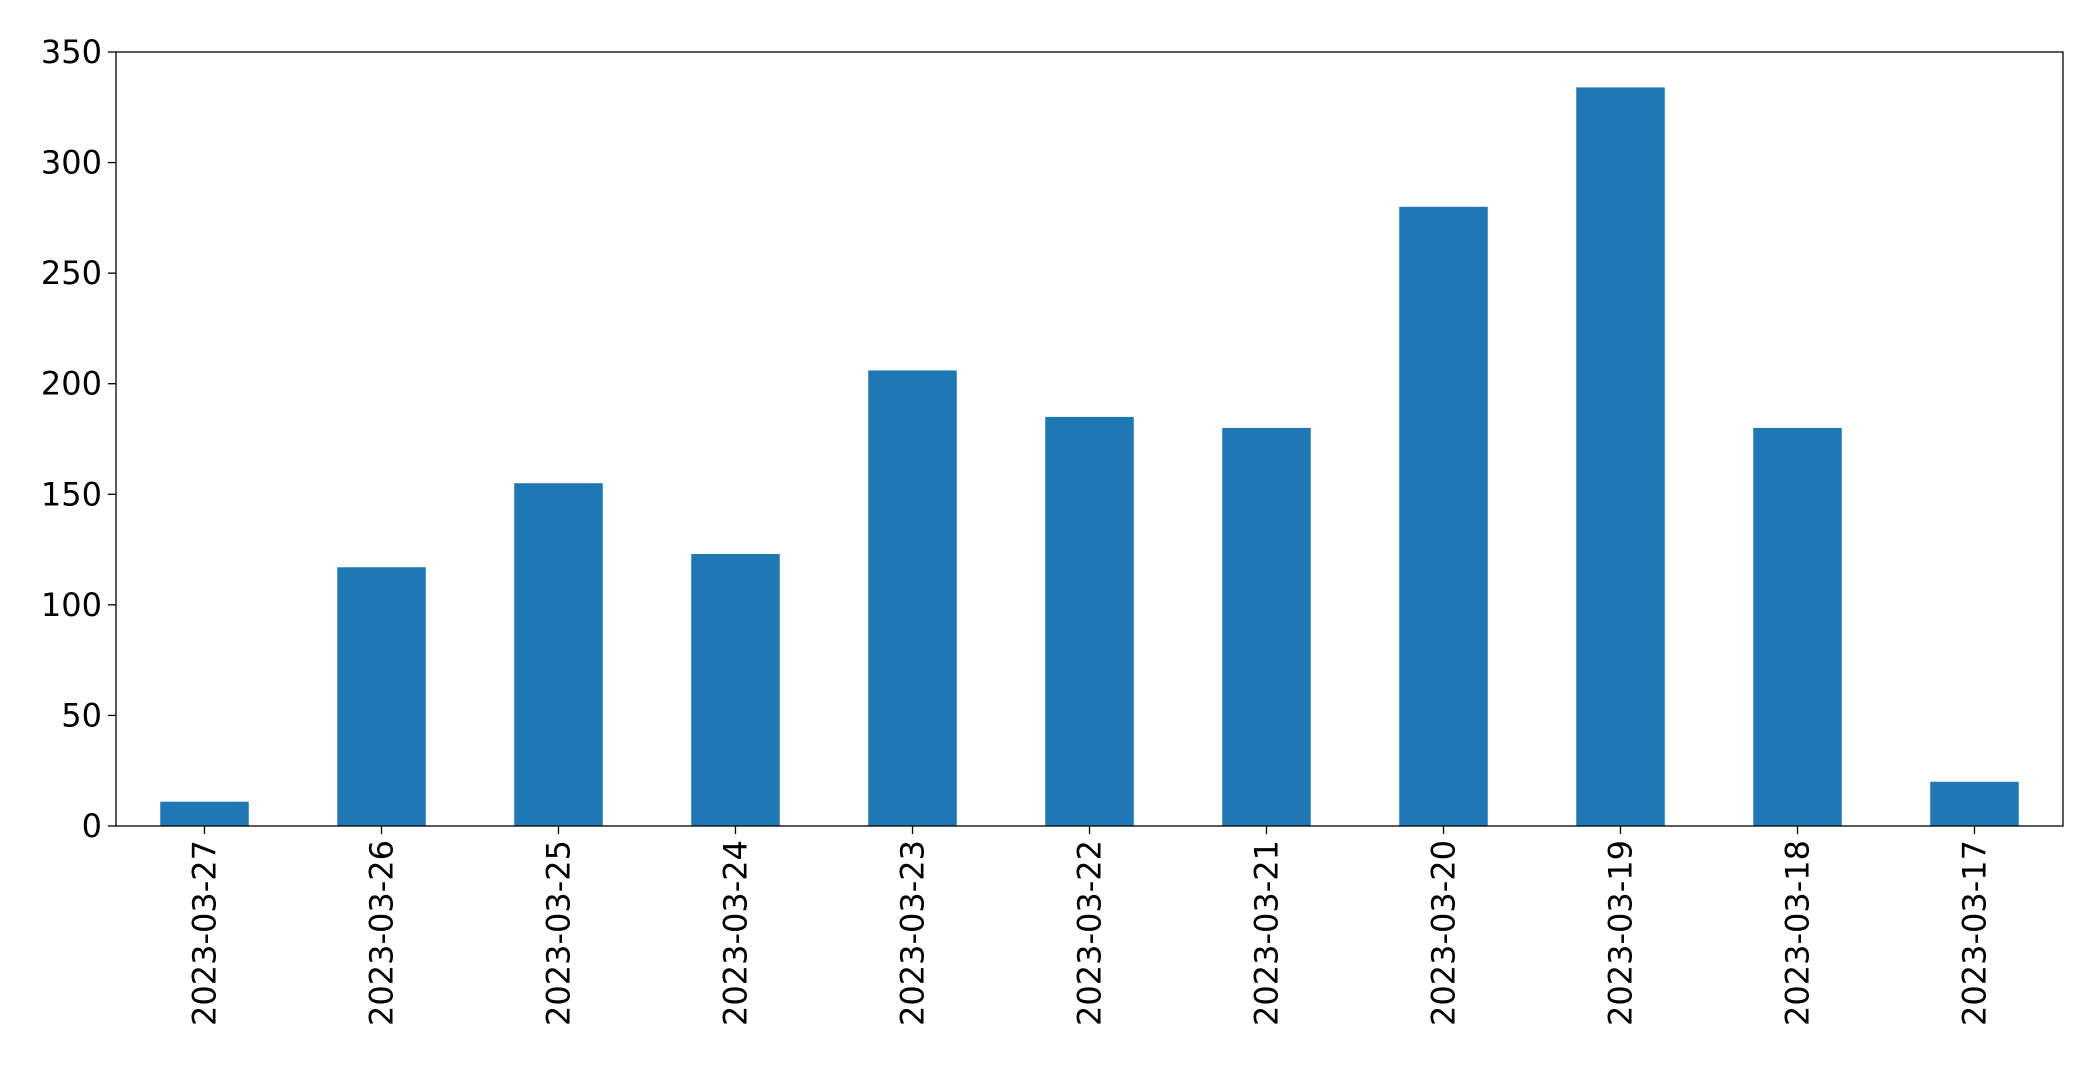 The width and height of the screenshot is (2093, 1073). What do you see at coordinates (559, 933) in the screenshot?
I see `x-tick-label: 2023-03-25` at bounding box center [559, 933].